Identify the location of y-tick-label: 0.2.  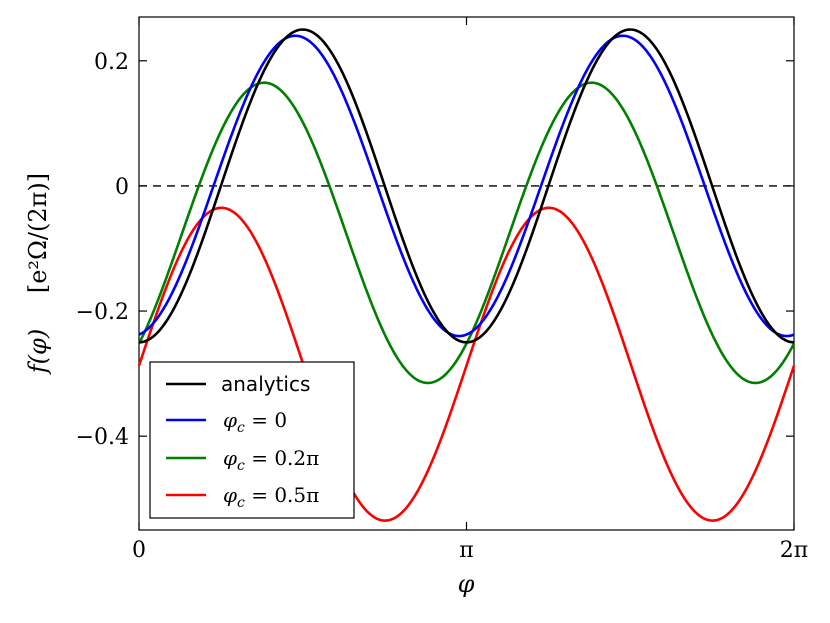
(111, 62).